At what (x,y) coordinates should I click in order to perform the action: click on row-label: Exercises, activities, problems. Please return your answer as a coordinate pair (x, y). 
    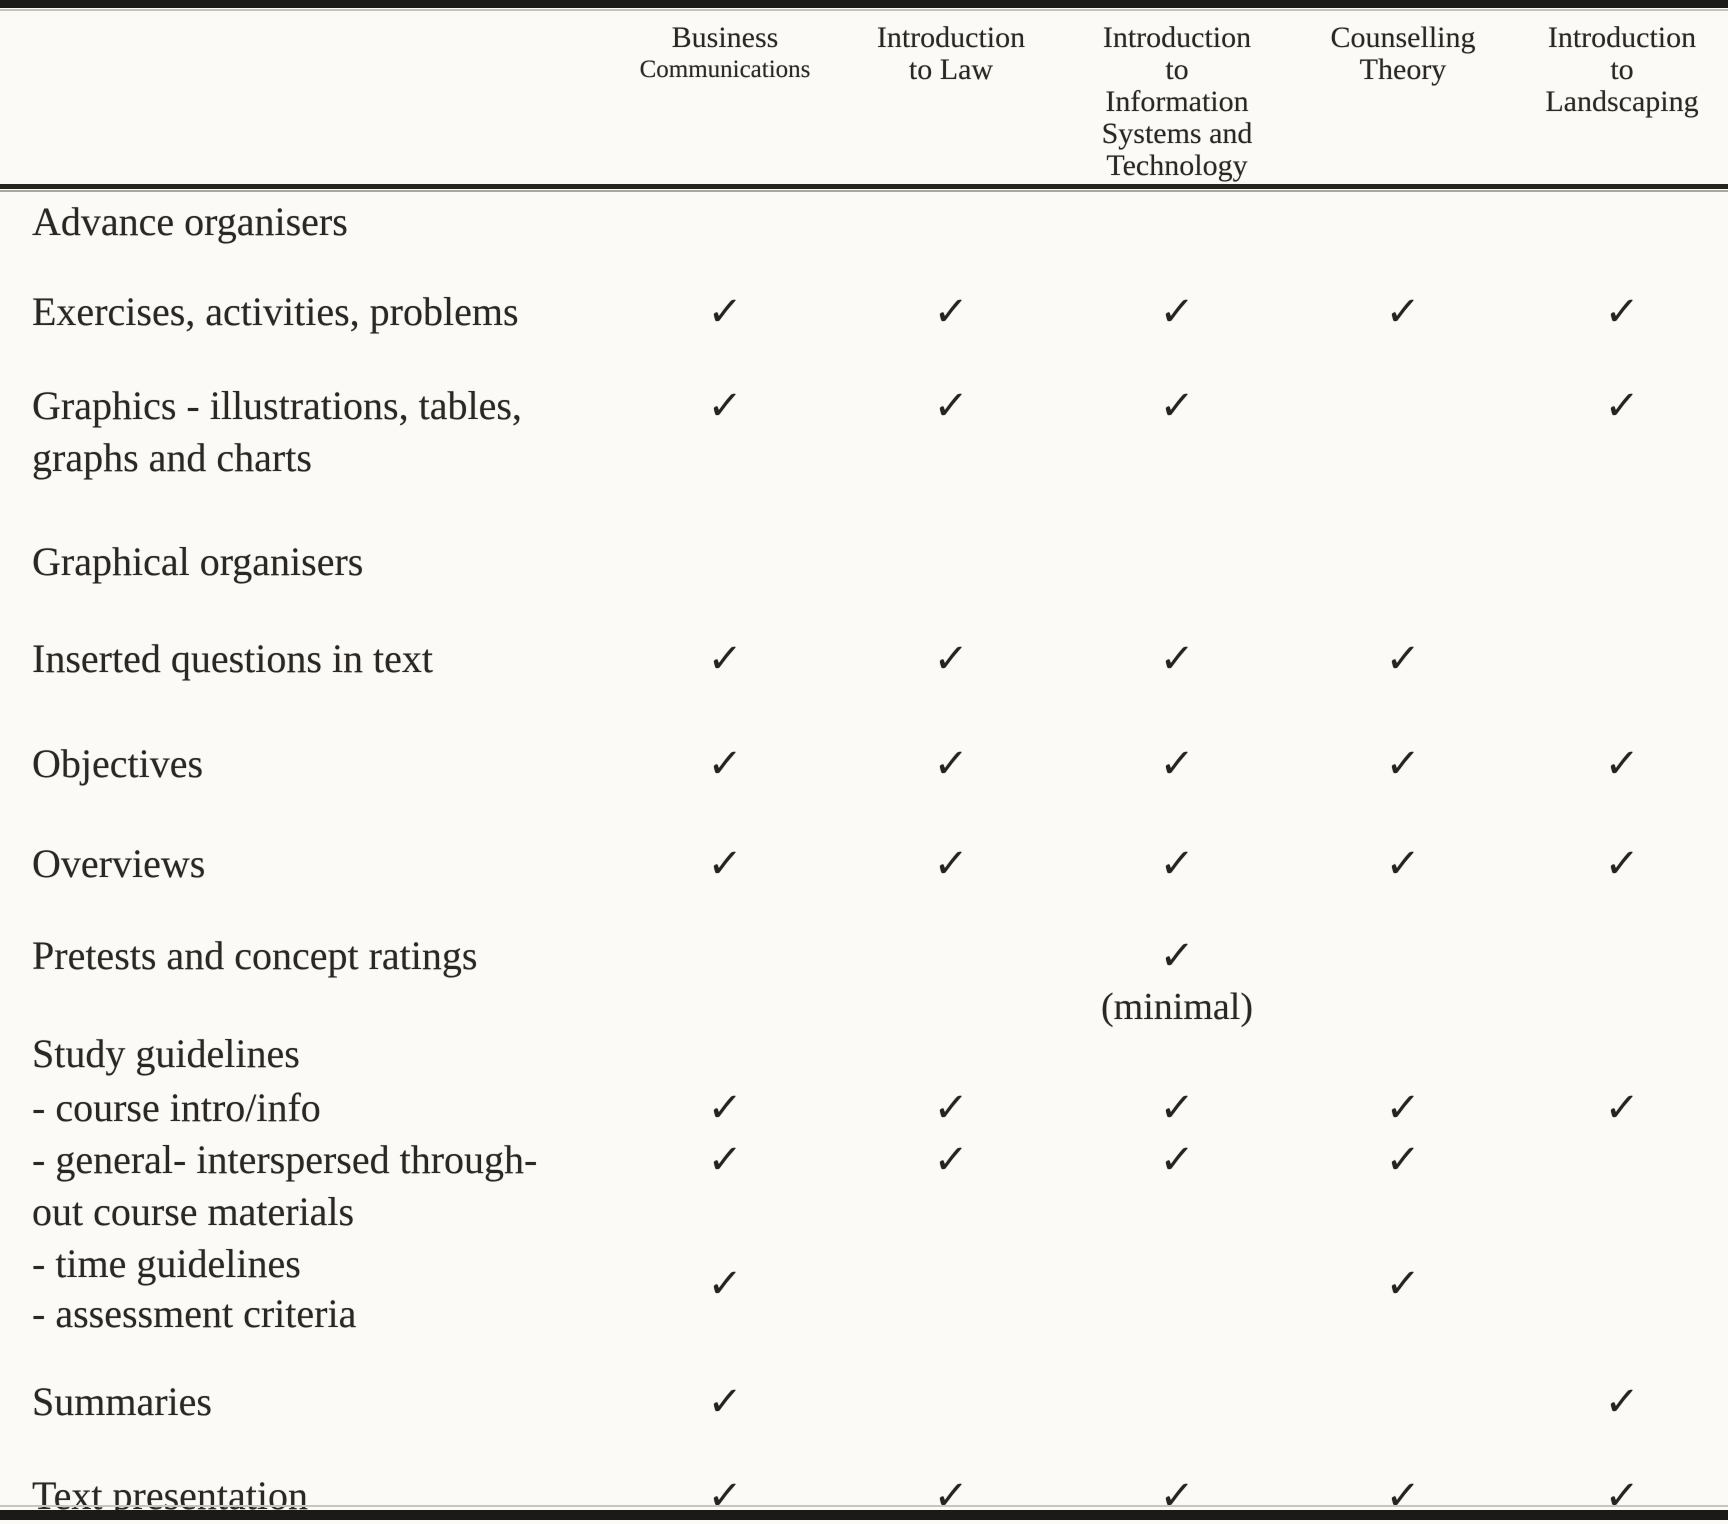
    Looking at the image, I should click on (275, 311).